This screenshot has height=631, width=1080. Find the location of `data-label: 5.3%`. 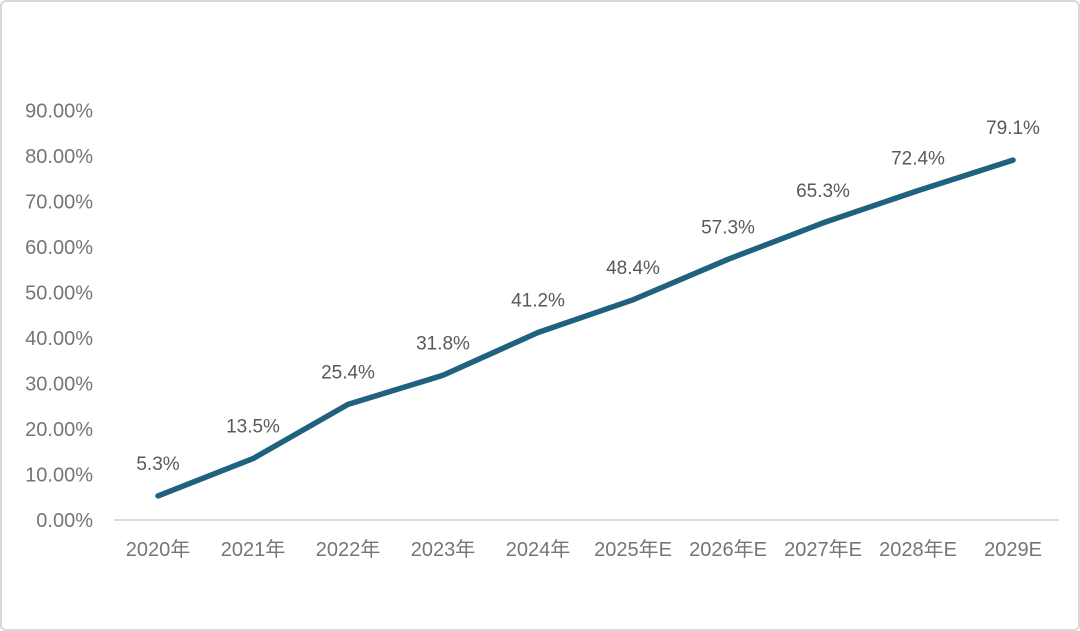

data-label: 5.3% is located at coordinates (157, 464).